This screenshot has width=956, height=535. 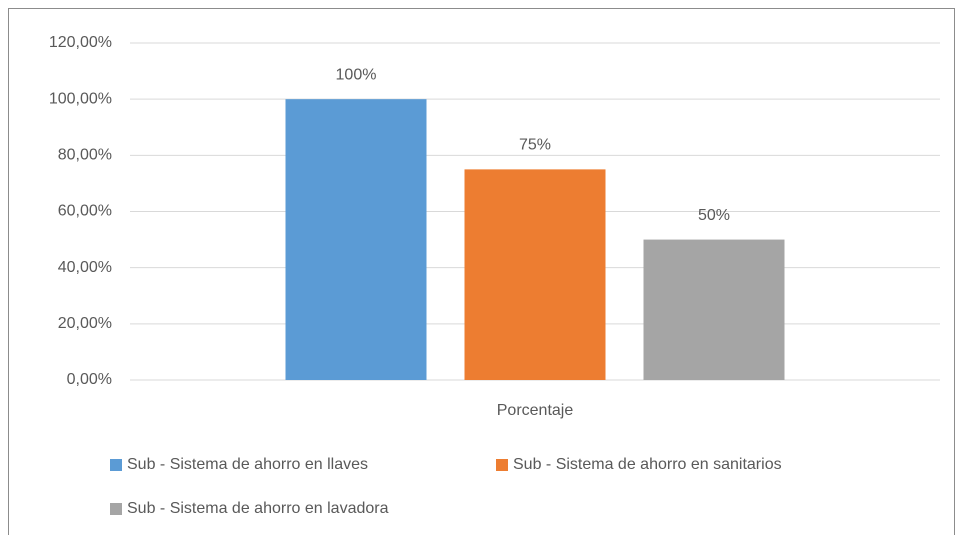 What do you see at coordinates (647, 464) in the screenshot?
I see `legend-label: Sub - Sistema de ahorro en sanitarios` at bounding box center [647, 464].